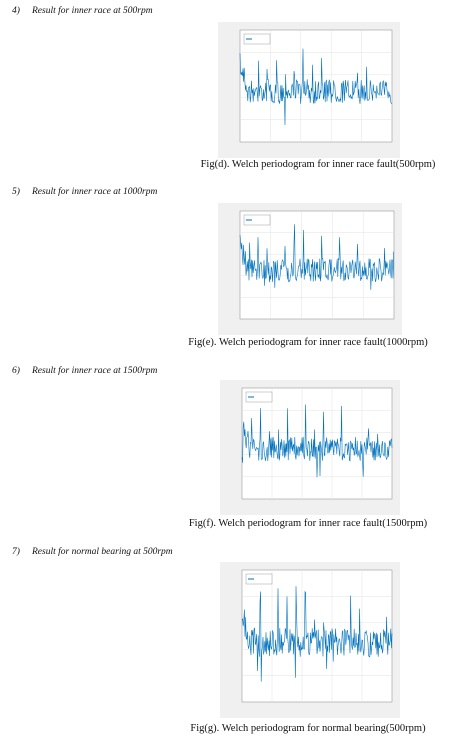 The height and width of the screenshot is (742, 474). I want to click on section-number: 5), so click(16, 192).